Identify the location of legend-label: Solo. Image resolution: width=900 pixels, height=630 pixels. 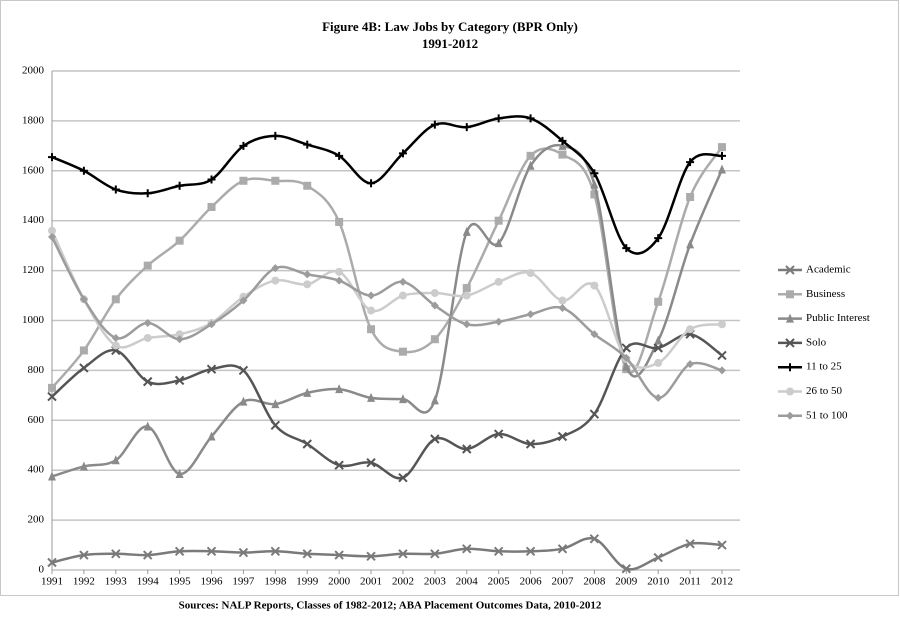
(816, 342).